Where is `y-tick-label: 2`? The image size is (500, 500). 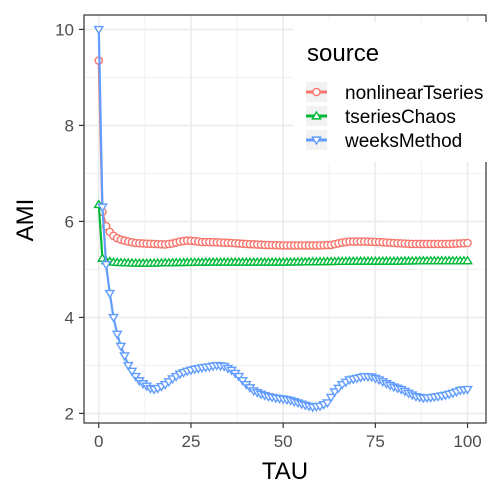
y-tick-label: 2 is located at coordinates (69, 413).